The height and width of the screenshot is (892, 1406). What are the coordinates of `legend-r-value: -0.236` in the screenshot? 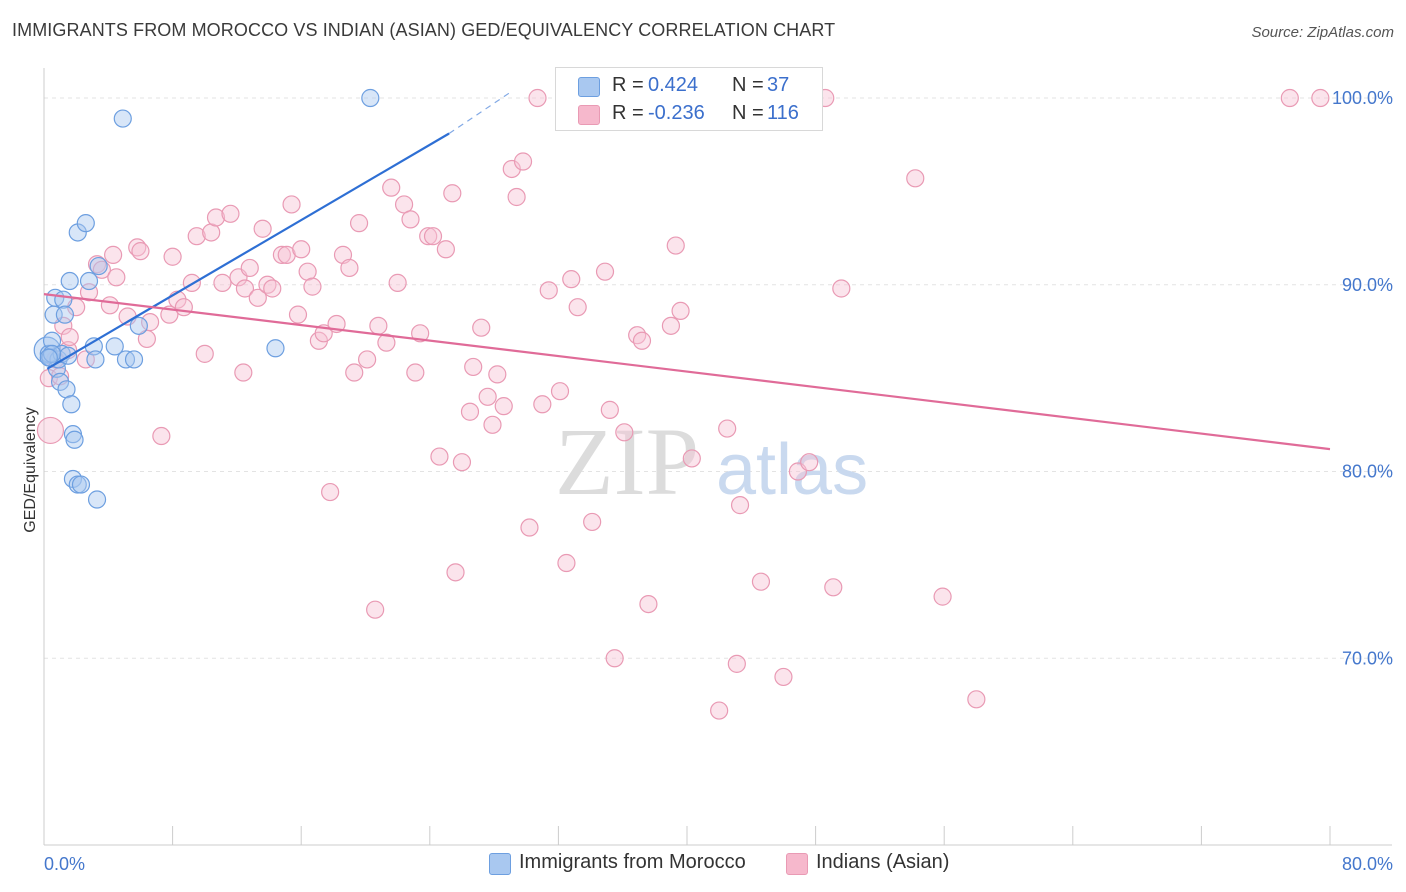 It's located at (676, 113).